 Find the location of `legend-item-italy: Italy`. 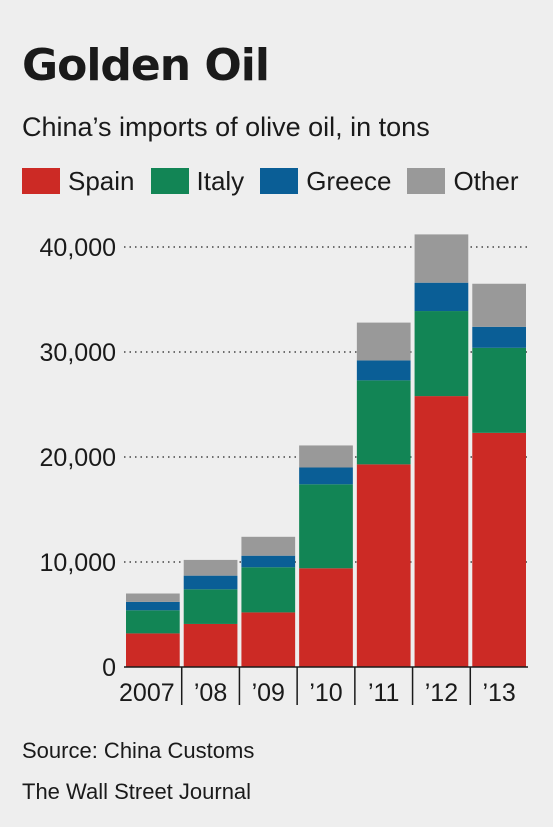

legend-item-italy: Italy is located at coordinates (197, 181).